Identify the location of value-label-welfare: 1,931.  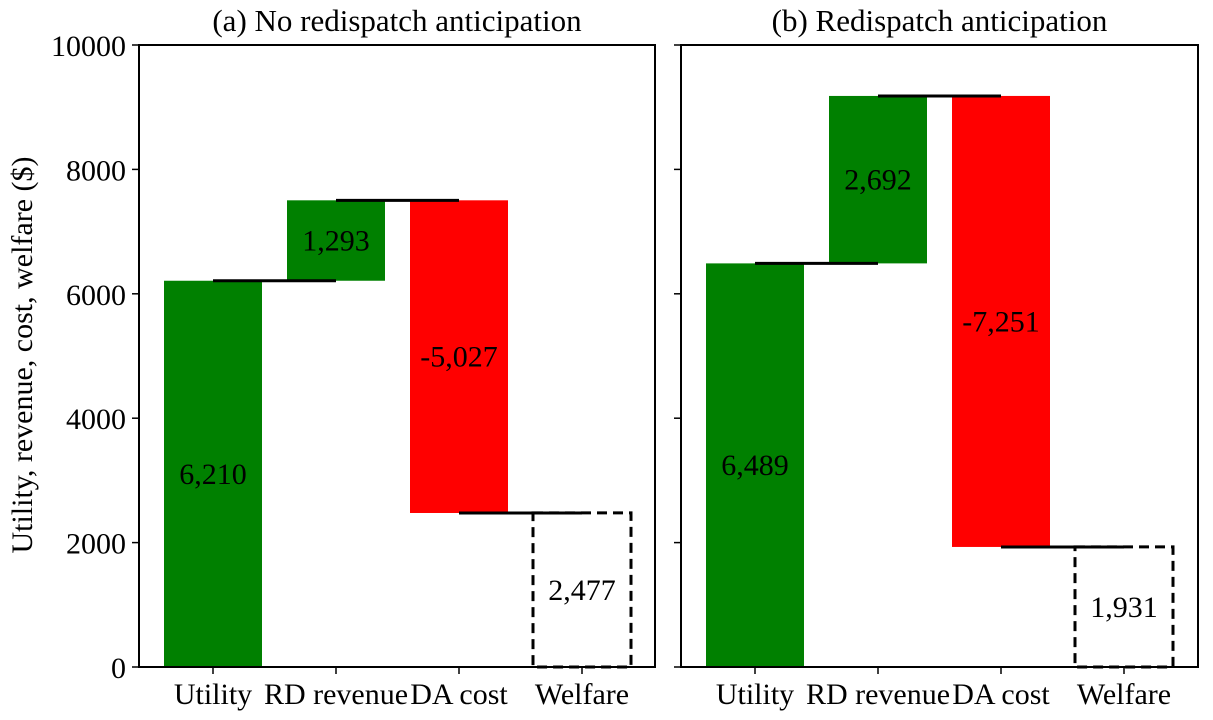
(1124, 607).